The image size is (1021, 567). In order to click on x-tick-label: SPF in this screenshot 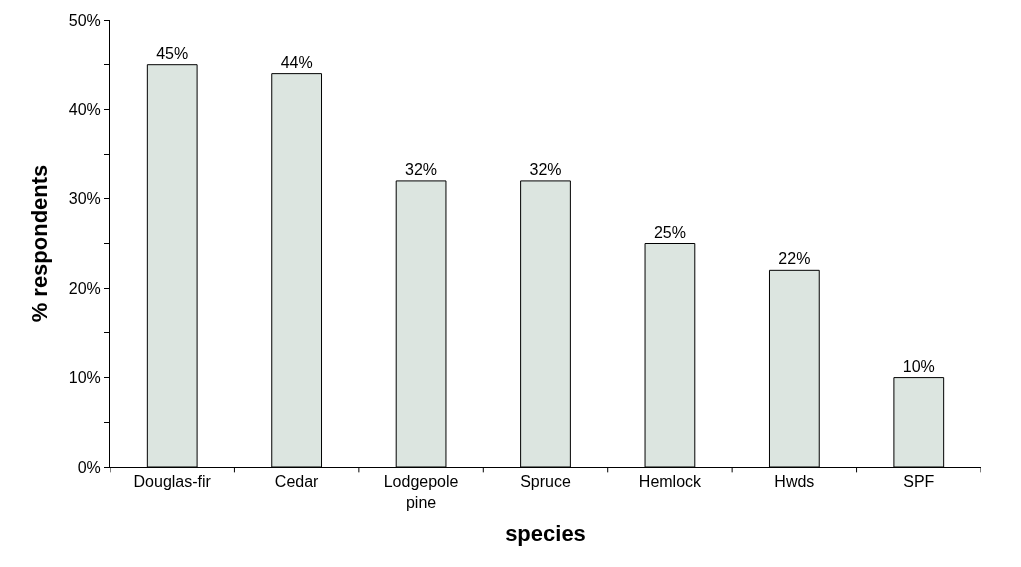, I will do `click(919, 482)`.